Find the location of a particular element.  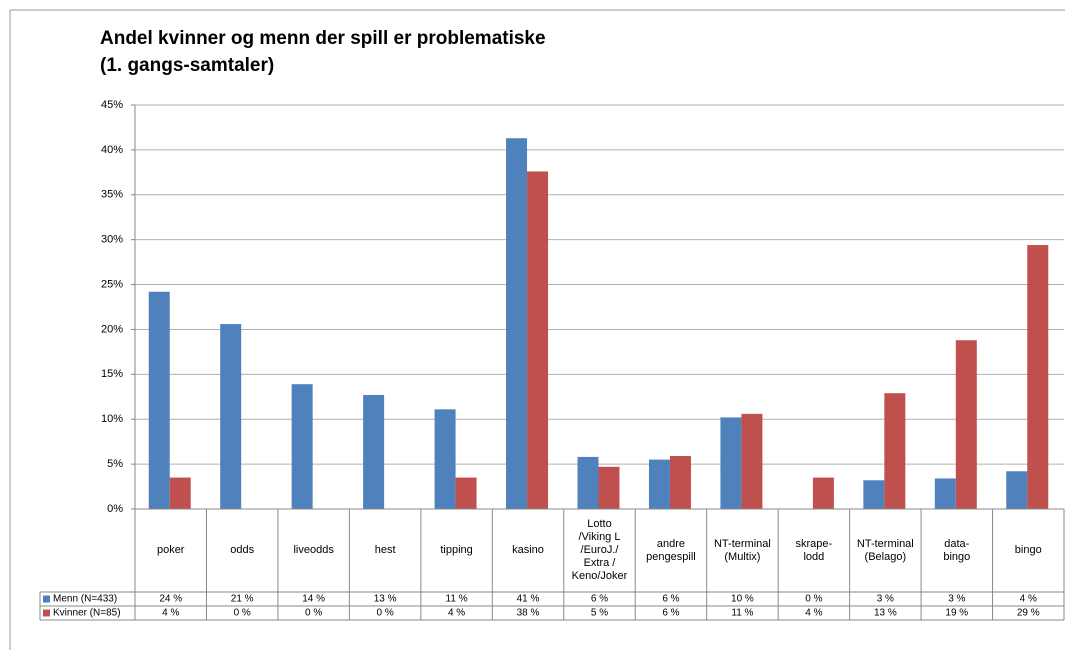

y-tick-label: 35% is located at coordinates (112, 195).